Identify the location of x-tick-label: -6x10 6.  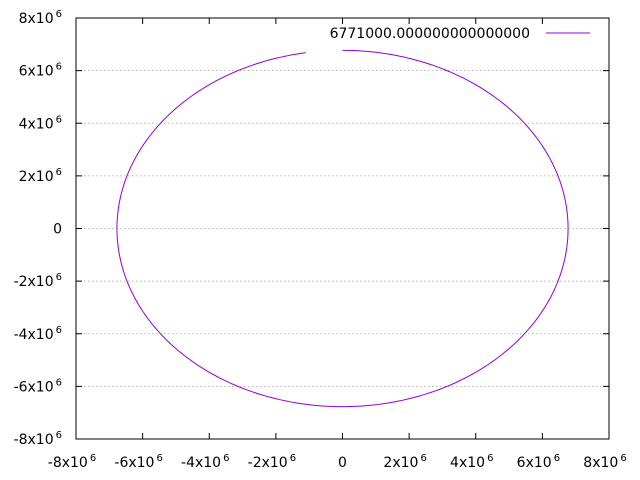
(138, 462).